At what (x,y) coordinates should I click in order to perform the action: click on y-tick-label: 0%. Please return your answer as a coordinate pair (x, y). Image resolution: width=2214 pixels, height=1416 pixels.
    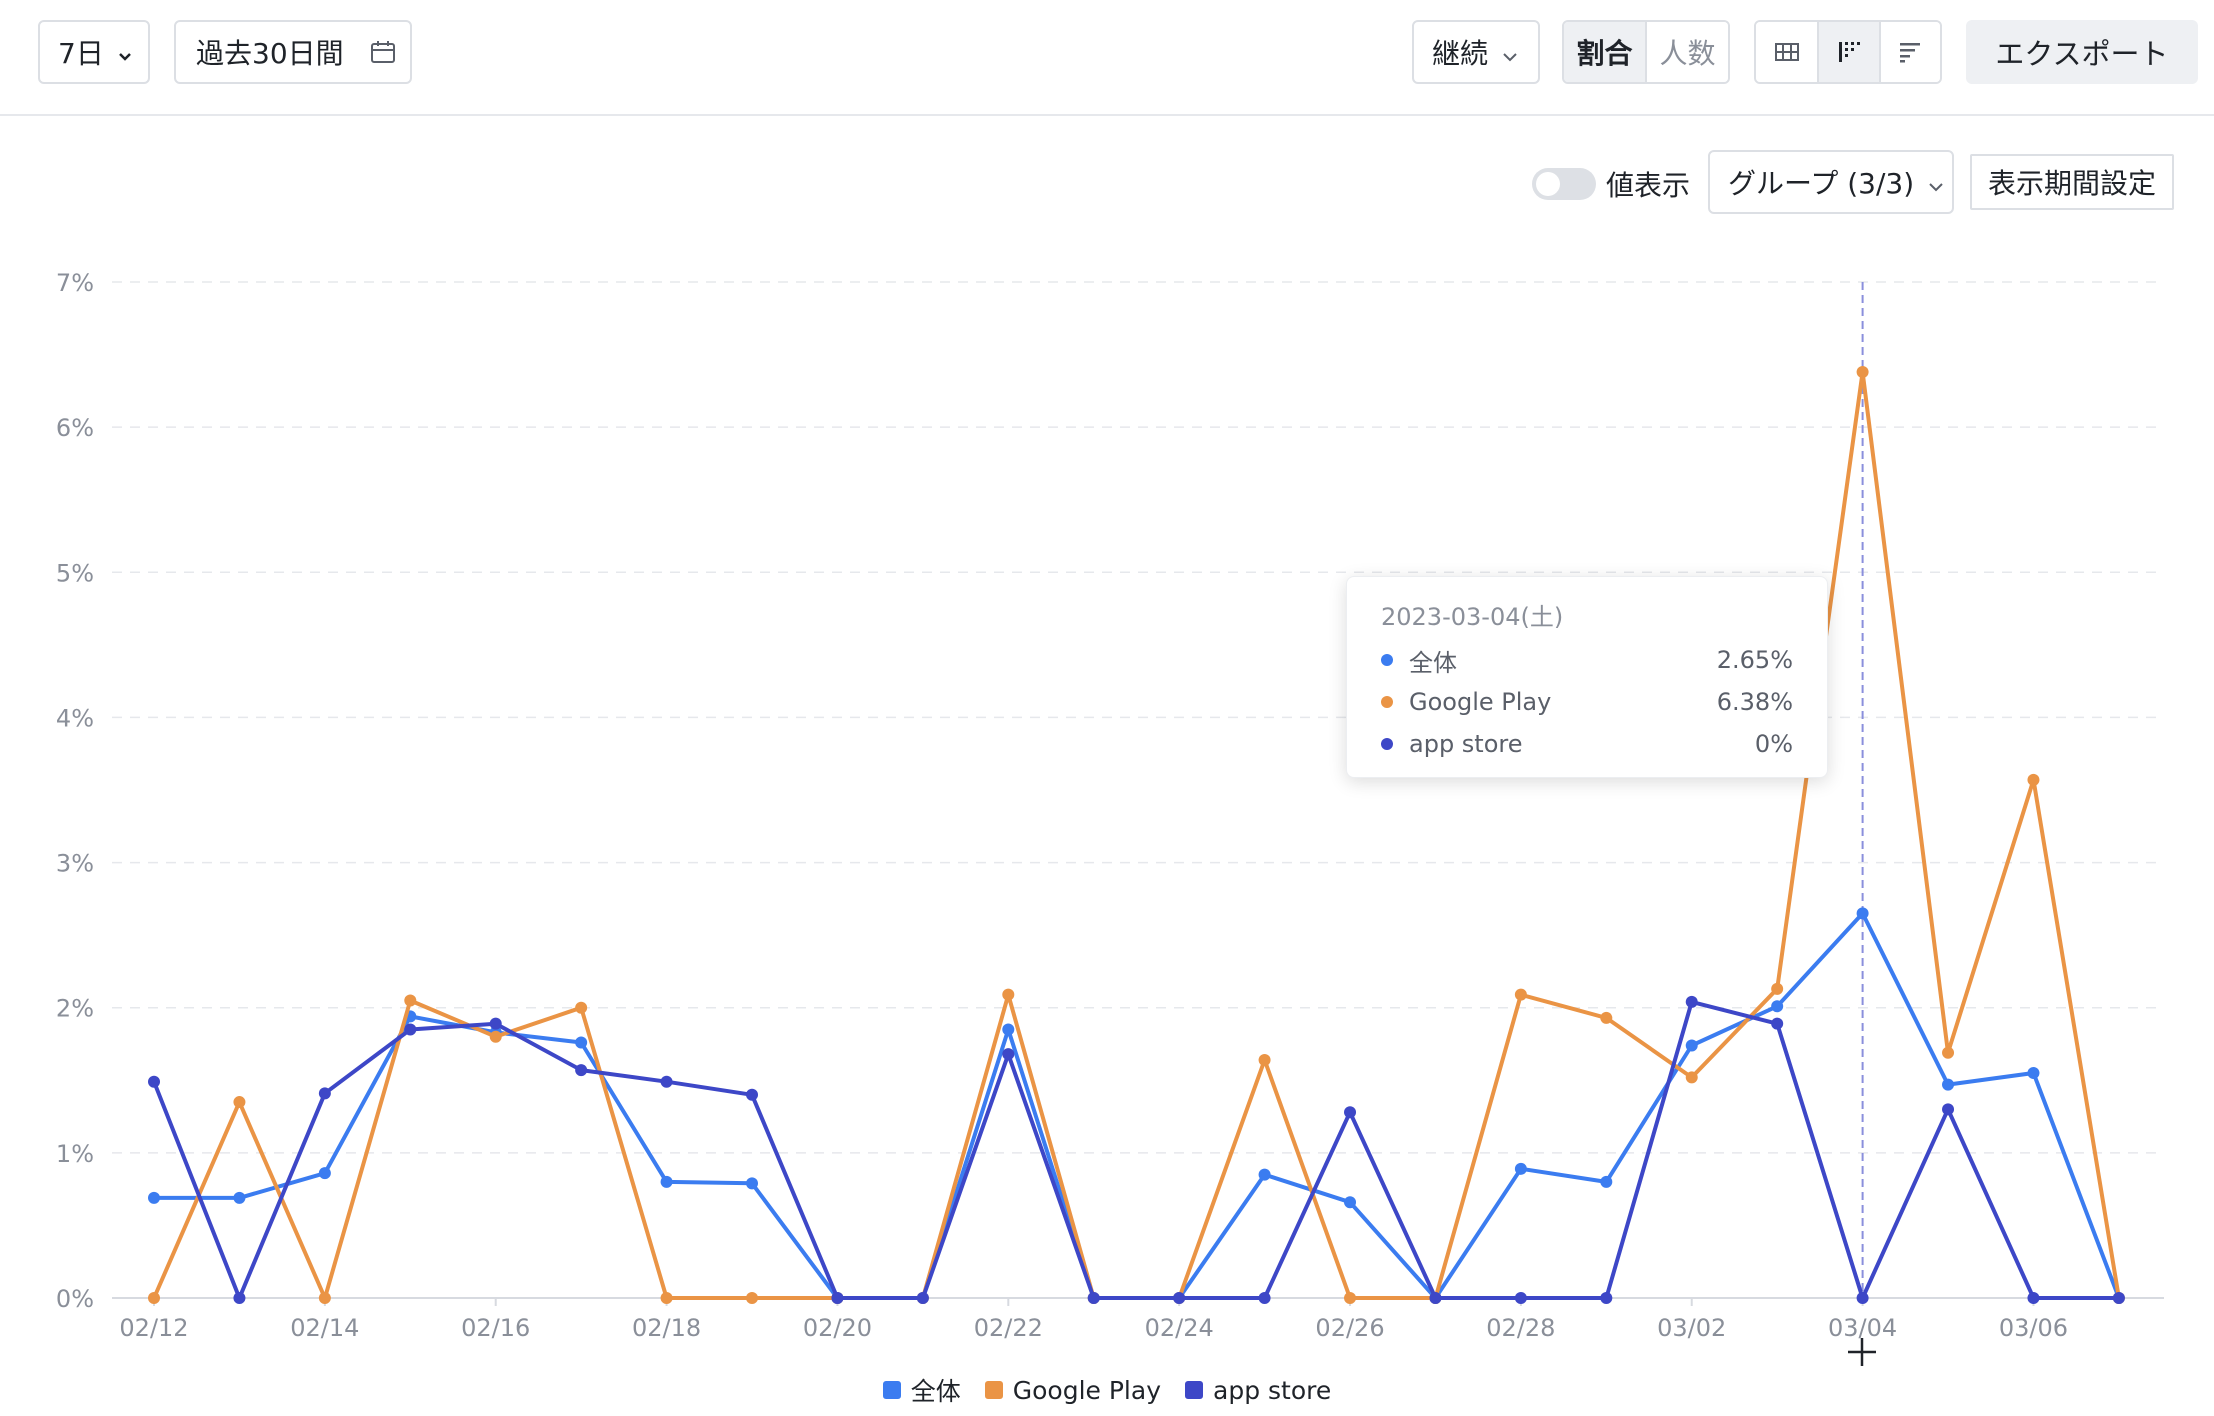
    Looking at the image, I should click on (75, 1299).